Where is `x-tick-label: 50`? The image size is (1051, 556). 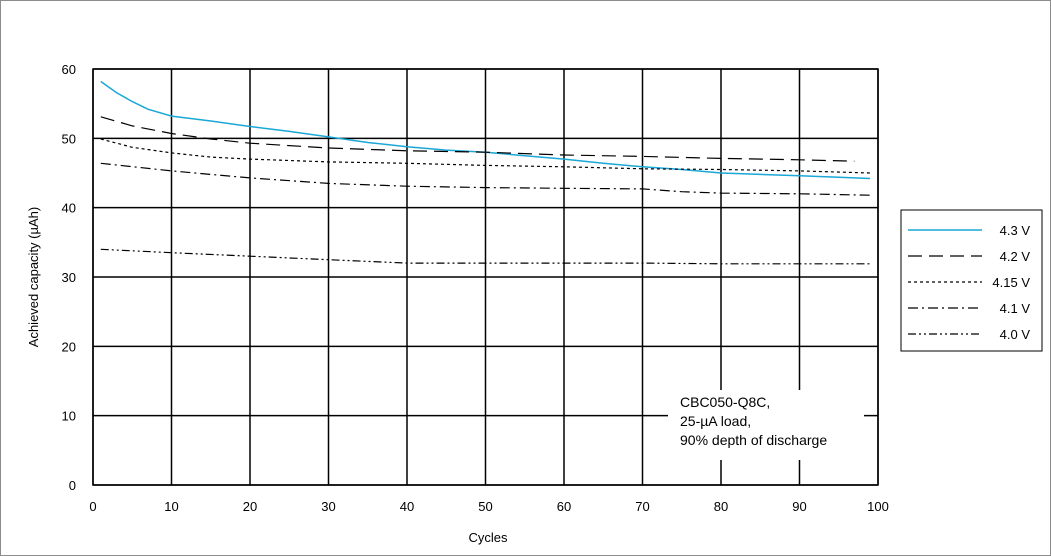 x-tick-label: 50 is located at coordinates (485, 506).